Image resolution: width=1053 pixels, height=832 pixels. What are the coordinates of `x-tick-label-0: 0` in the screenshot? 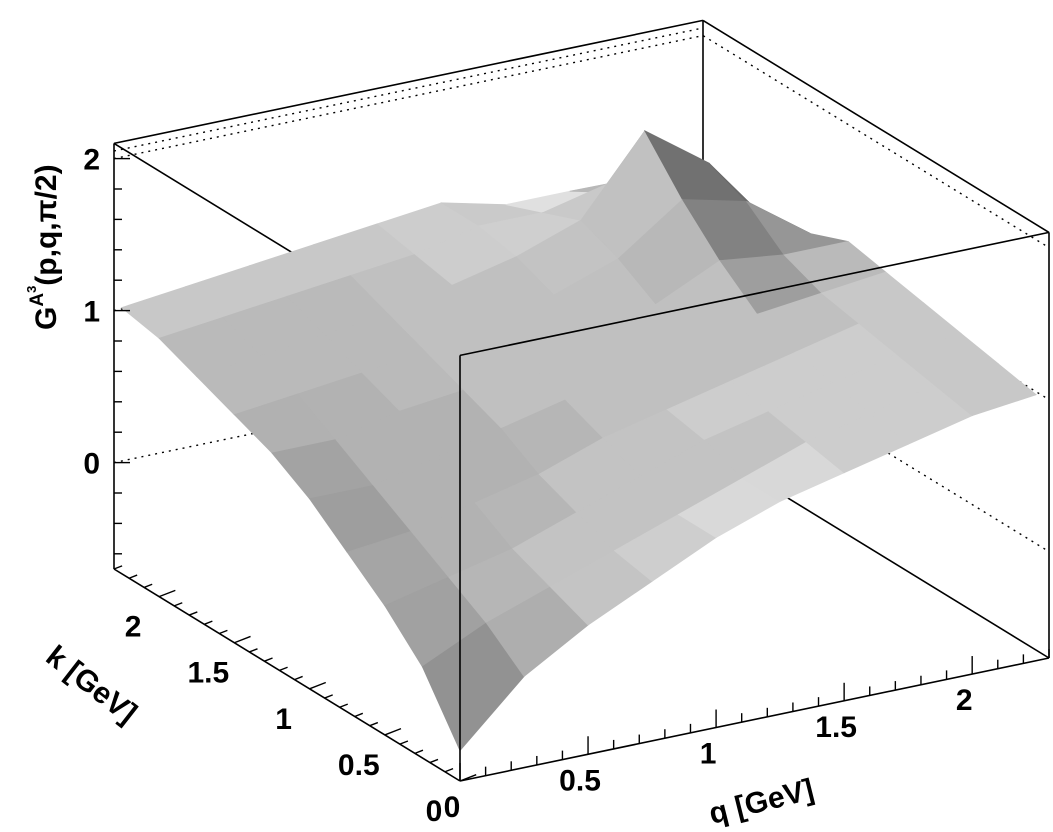 It's located at (452, 807).